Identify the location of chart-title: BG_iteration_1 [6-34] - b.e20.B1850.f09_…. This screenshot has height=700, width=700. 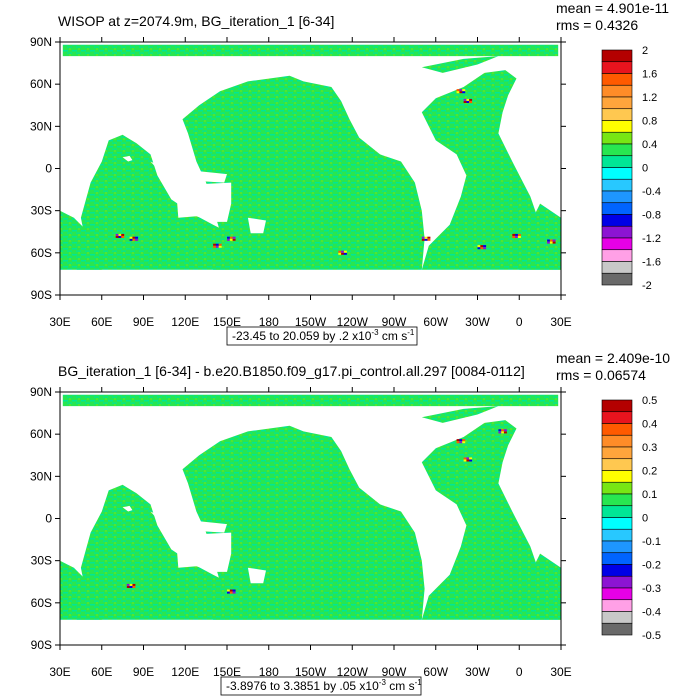
(291, 371).